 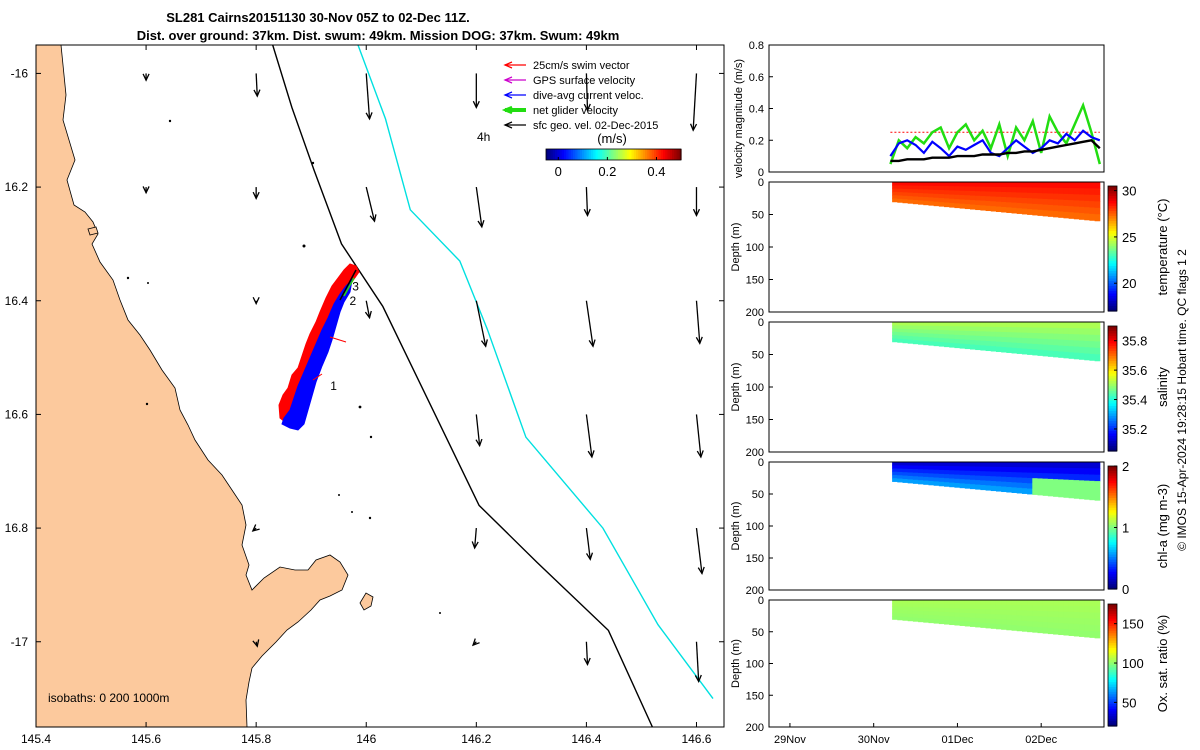 I want to click on temperature-y-tick-label-1: 50, so click(x=758, y=216).